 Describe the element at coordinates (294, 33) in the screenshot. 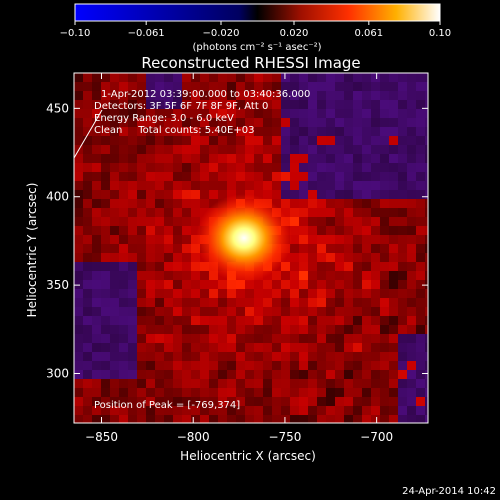

I see `colorbar-tick-label: 0.020` at that location.